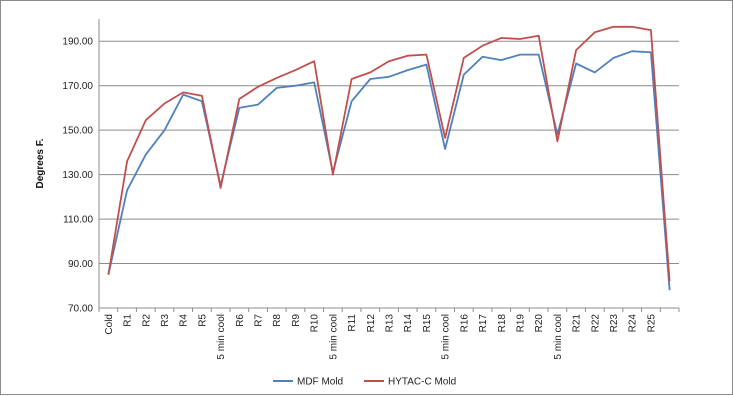  What do you see at coordinates (408, 323) in the screenshot?
I see `x-tick-label: R14` at bounding box center [408, 323].